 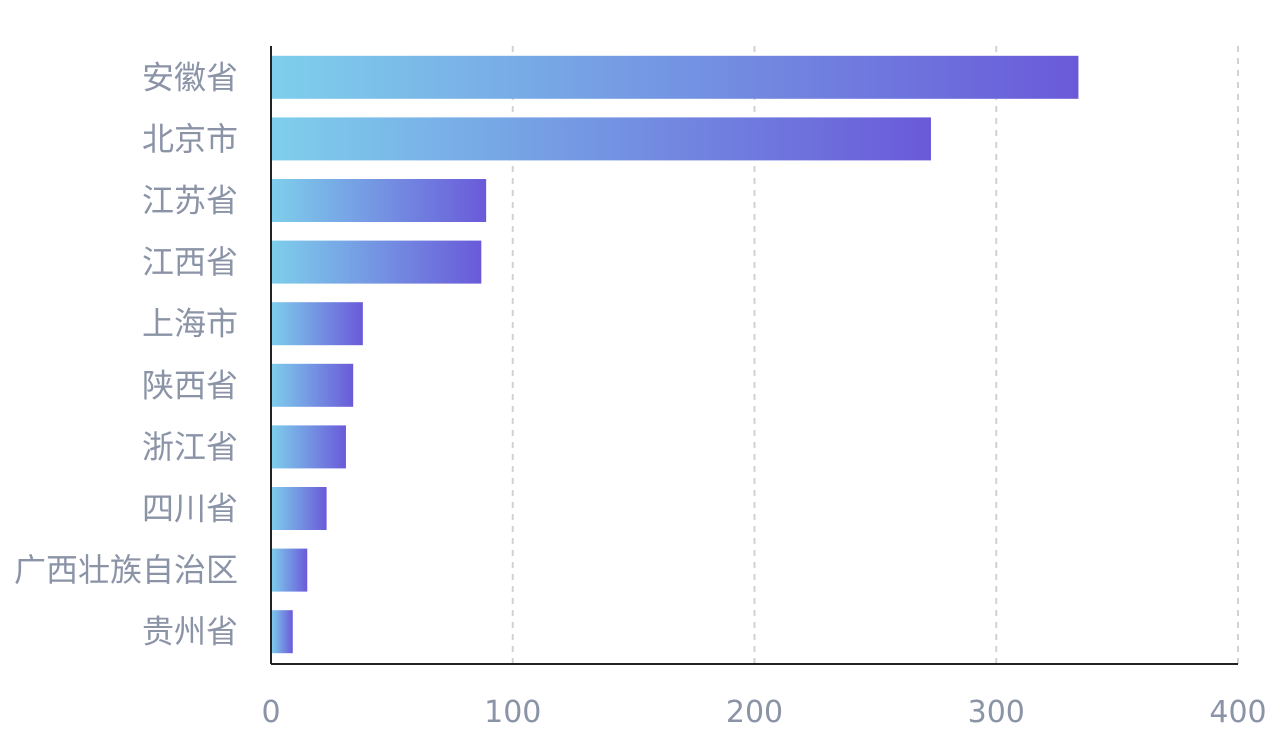 I want to click on category-label: 江苏省, so click(x=190, y=201).